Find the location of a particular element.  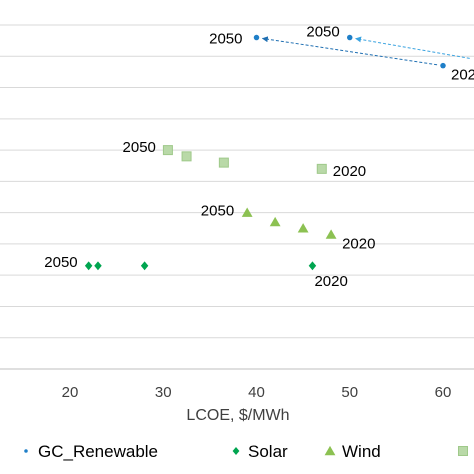

trend-arrows is located at coordinates (365, 51).